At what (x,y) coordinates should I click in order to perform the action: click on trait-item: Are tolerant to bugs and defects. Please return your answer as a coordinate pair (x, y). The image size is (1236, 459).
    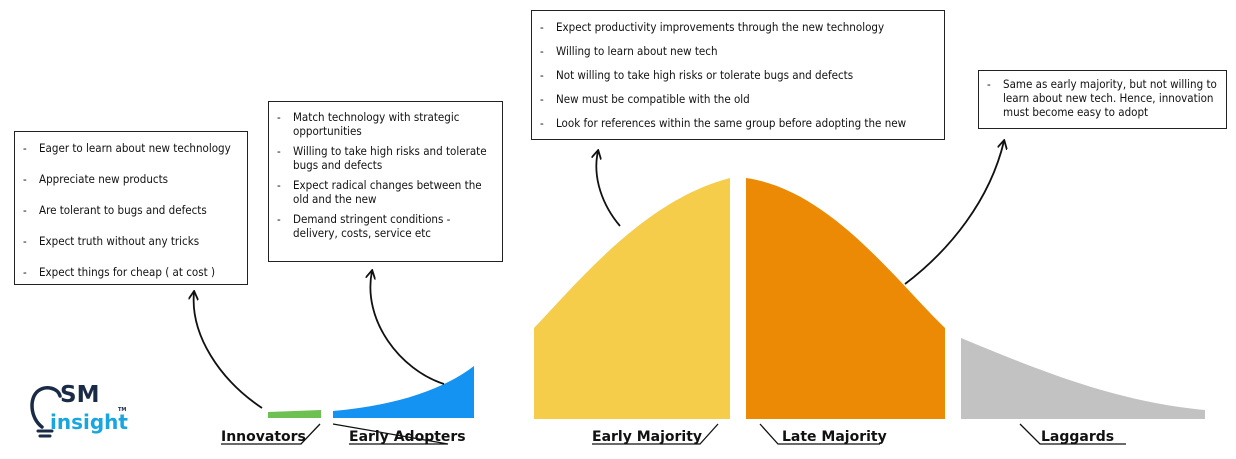
    Looking at the image, I should click on (131, 210).